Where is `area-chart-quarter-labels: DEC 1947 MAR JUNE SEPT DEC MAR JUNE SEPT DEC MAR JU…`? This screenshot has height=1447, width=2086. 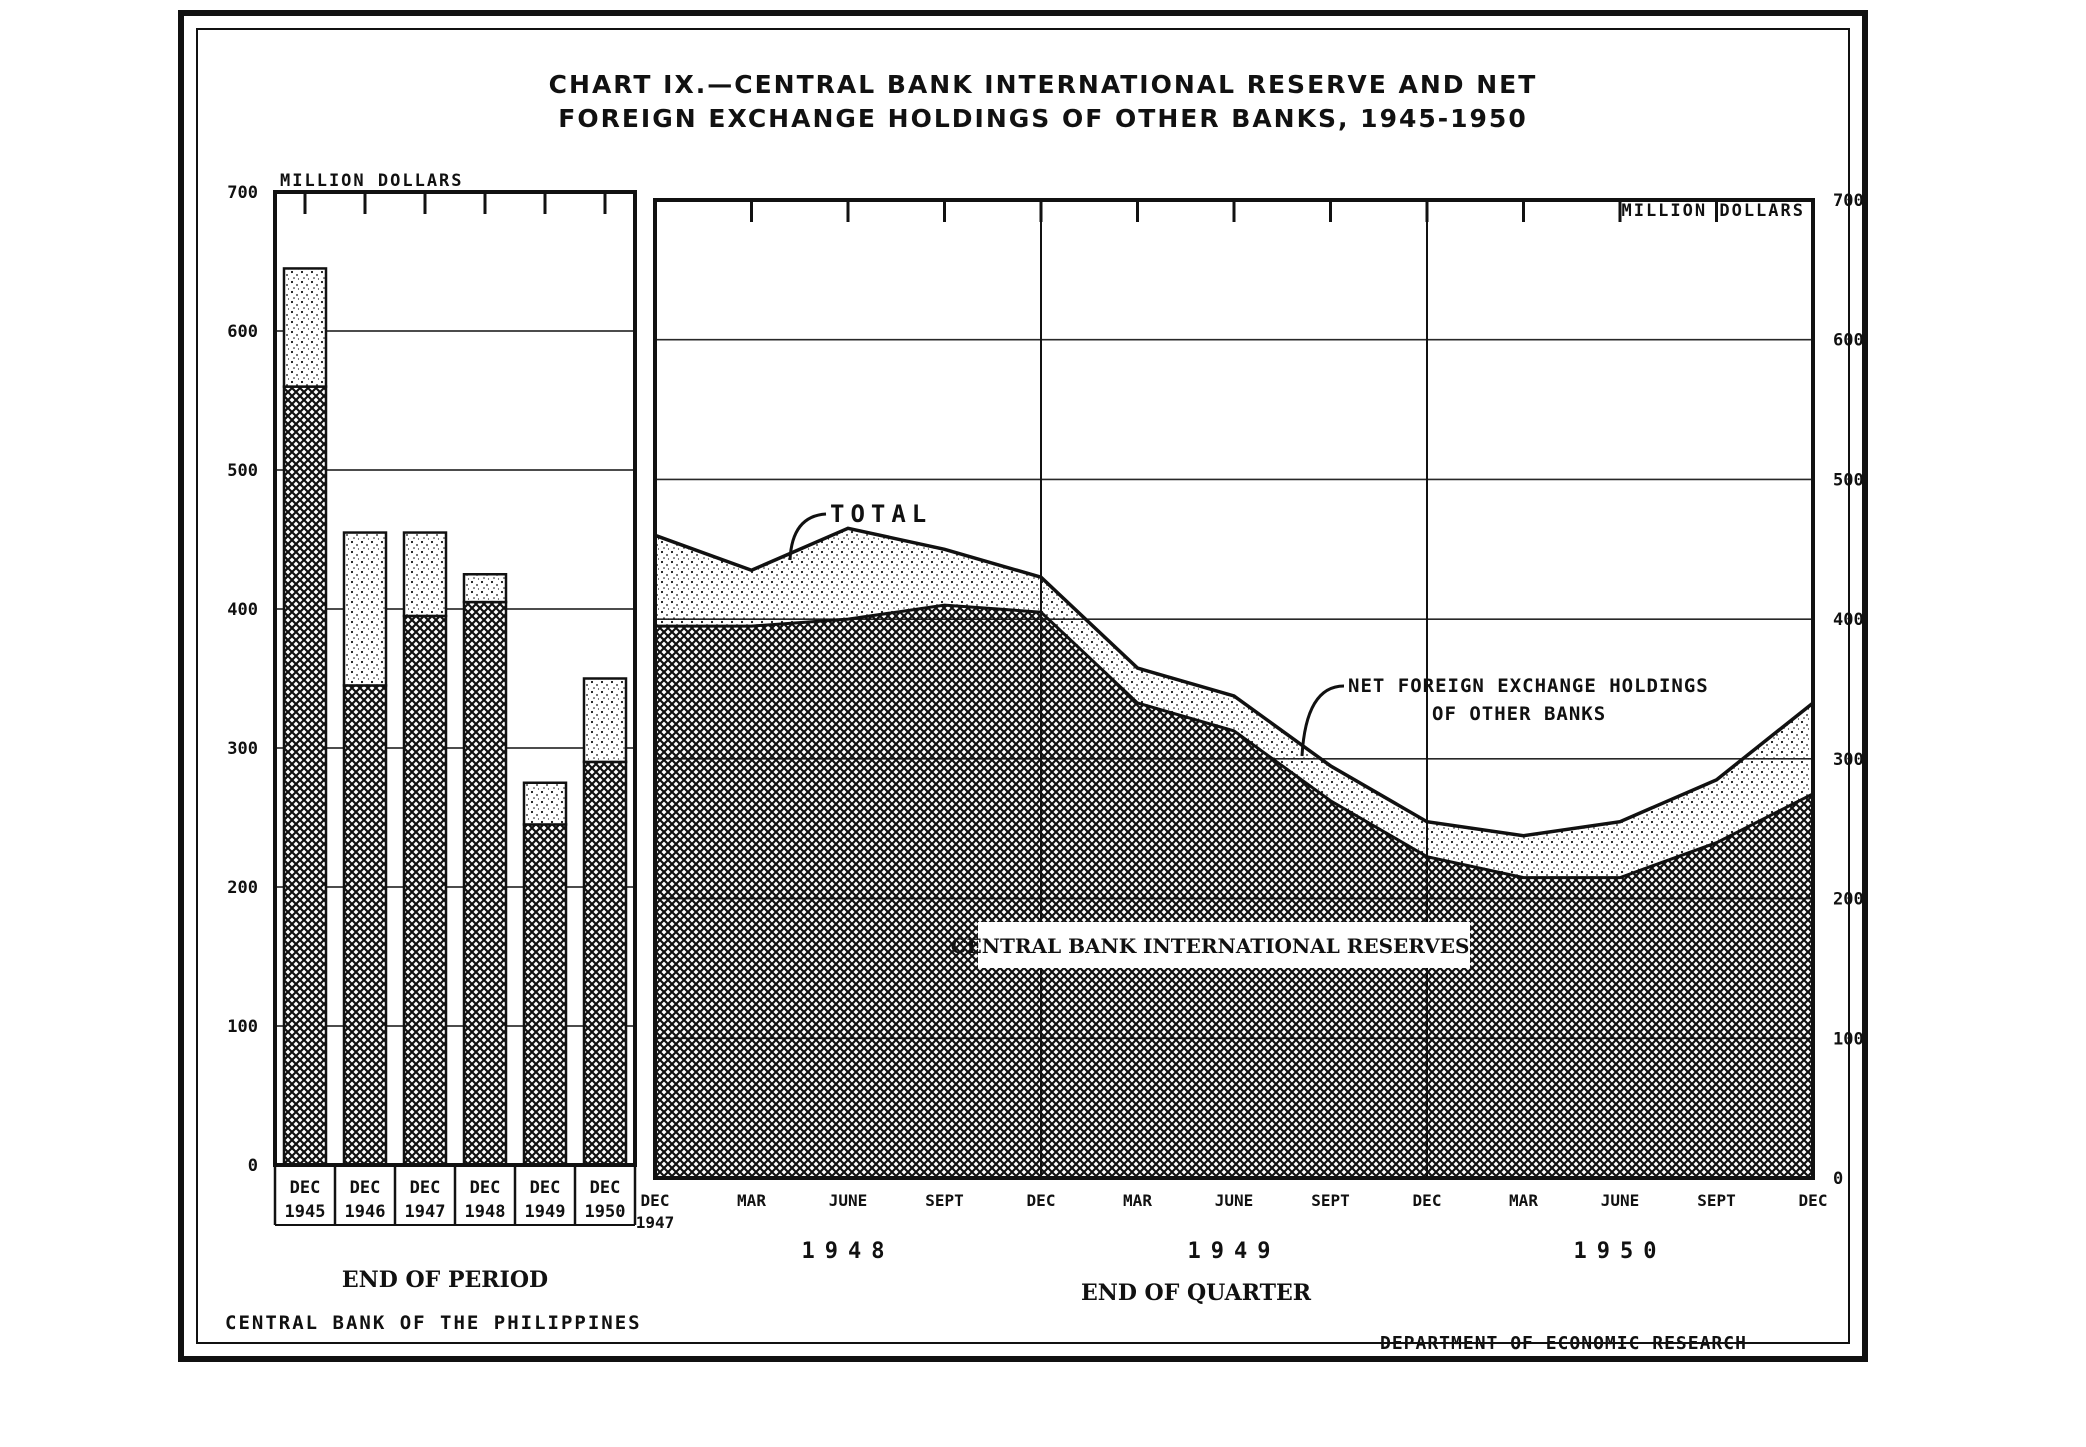
area-chart-quarter-labels: DEC 1947 MAR JUNE SEPT DEC MAR JUNE SEPT DEC MAR JU… is located at coordinates (1232, 1227).